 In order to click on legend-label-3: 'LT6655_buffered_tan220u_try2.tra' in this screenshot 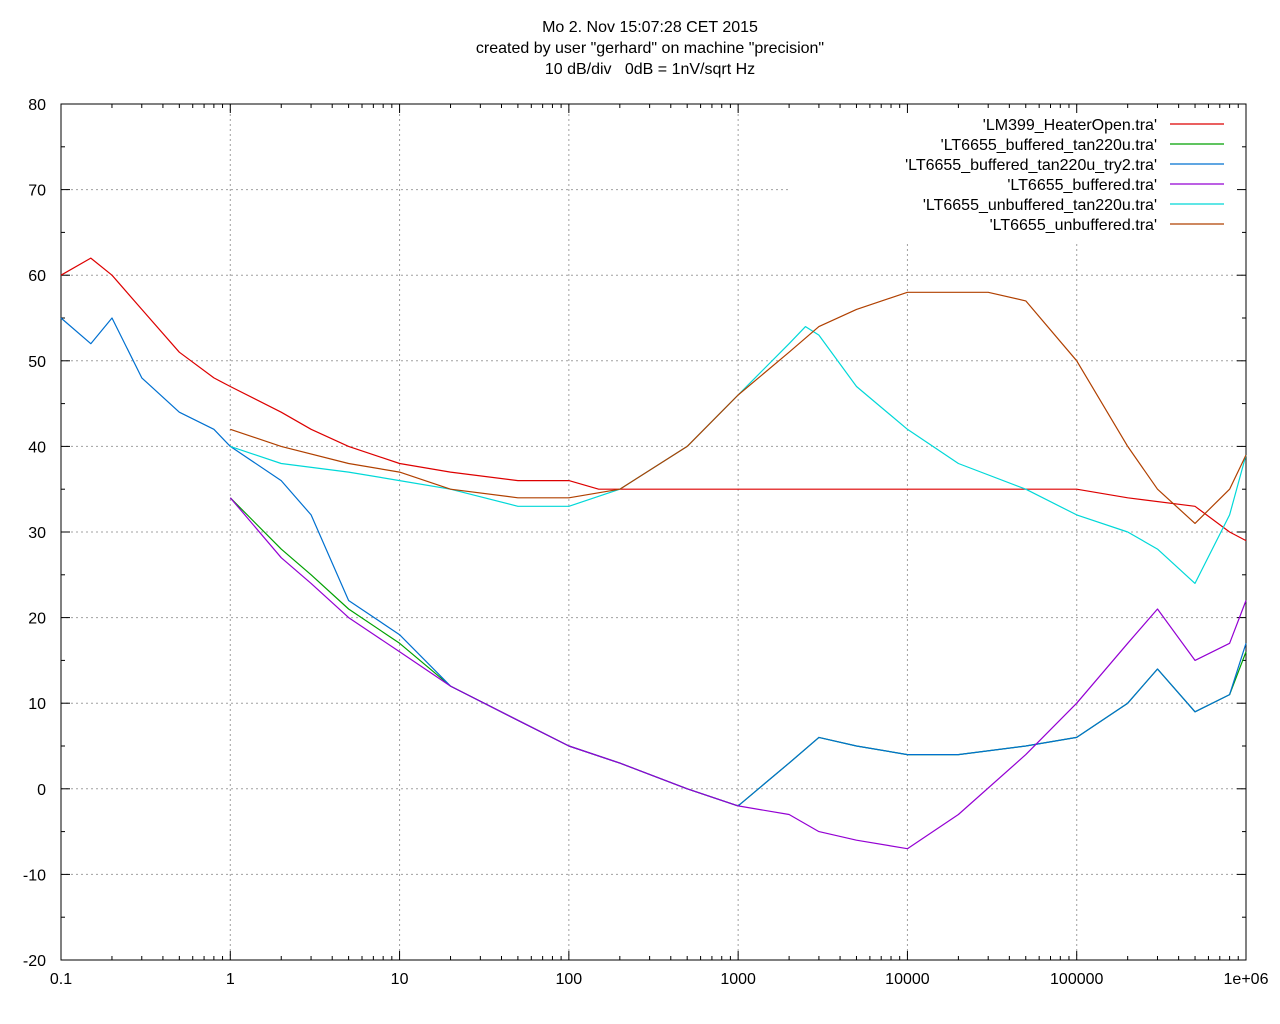, I will do `click(1031, 165)`.